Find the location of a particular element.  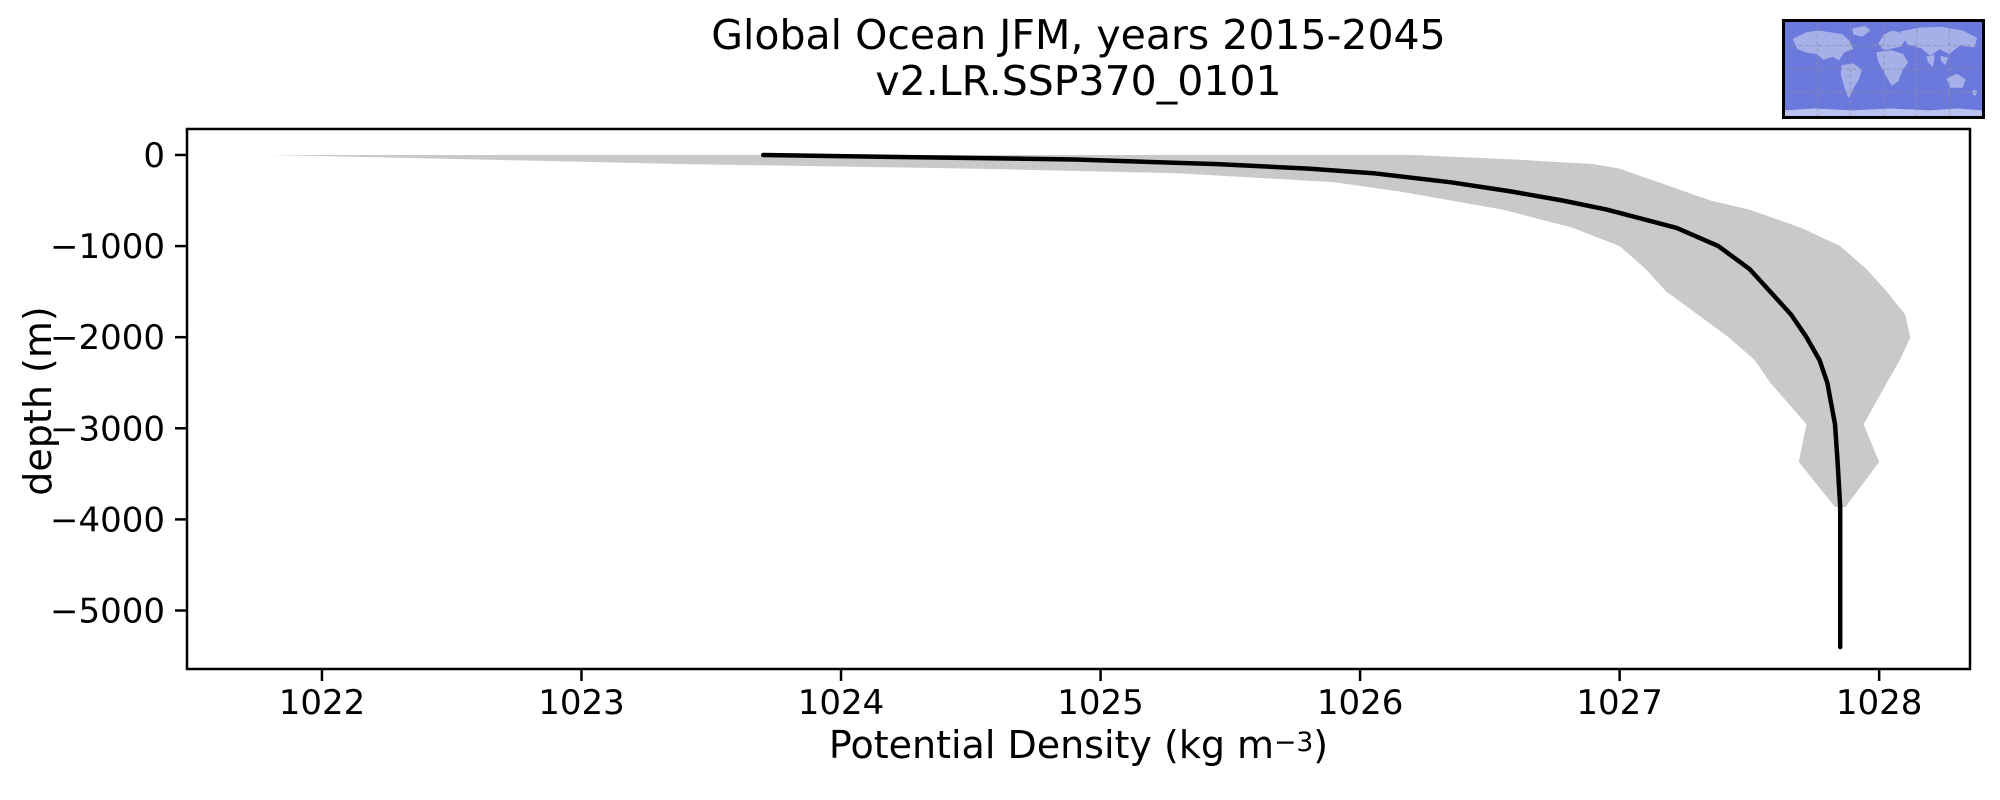

y-axis-label: depth (m) is located at coordinates (38, 401).